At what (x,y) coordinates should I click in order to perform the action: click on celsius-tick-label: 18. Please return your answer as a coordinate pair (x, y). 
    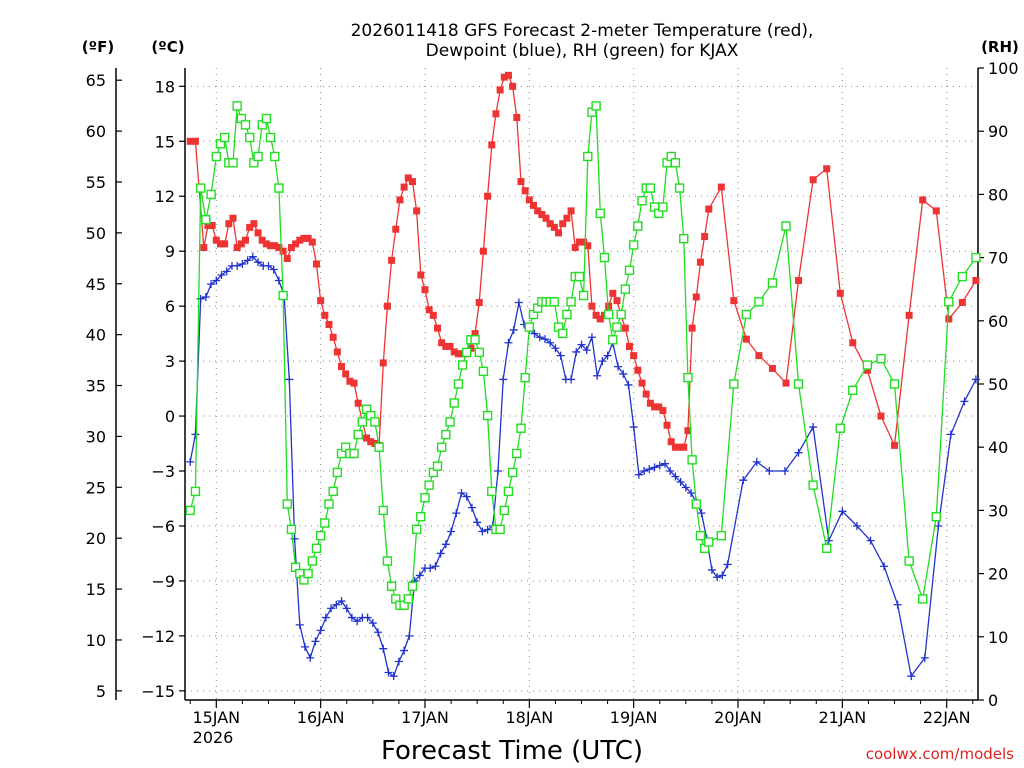
    Looking at the image, I should click on (165, 86).